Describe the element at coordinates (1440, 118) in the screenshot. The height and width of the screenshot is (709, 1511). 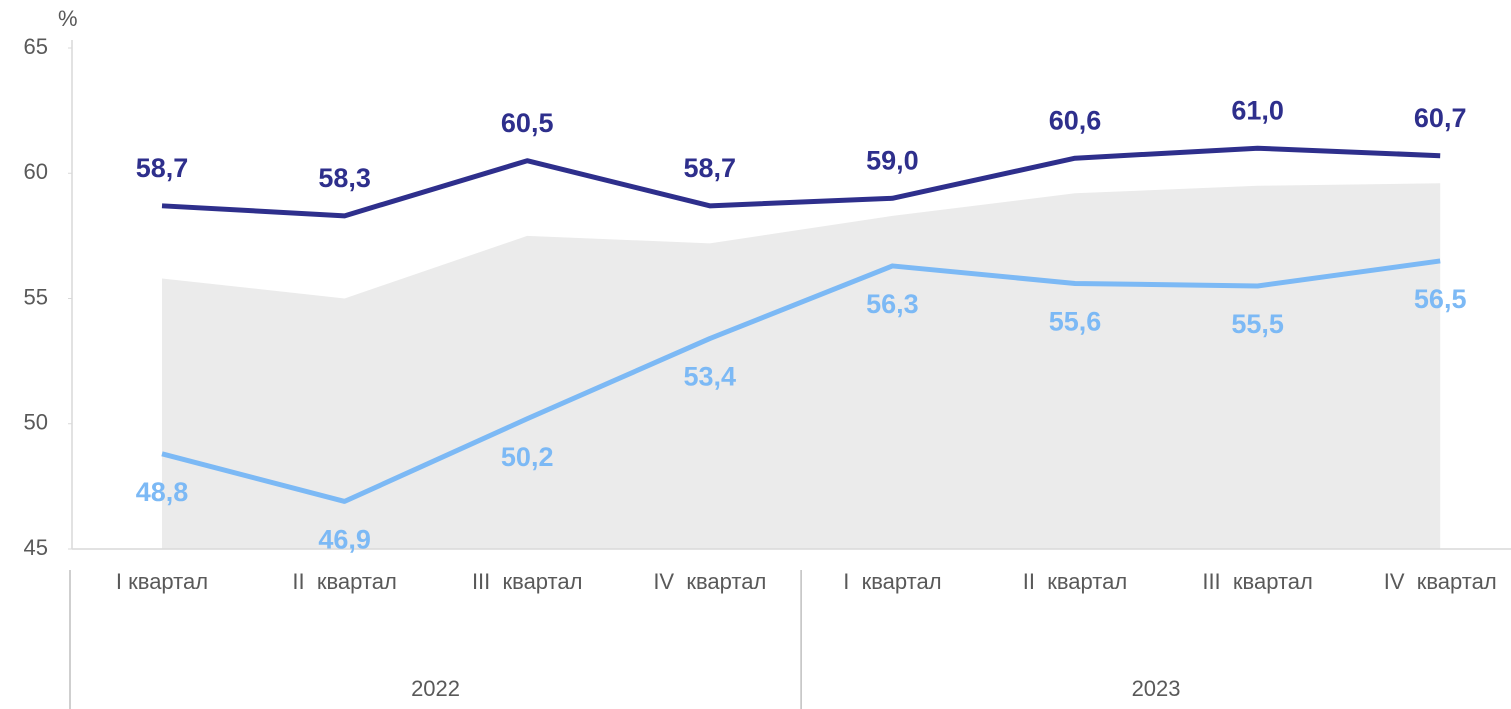
I see `data-label: 60,7` at that location.